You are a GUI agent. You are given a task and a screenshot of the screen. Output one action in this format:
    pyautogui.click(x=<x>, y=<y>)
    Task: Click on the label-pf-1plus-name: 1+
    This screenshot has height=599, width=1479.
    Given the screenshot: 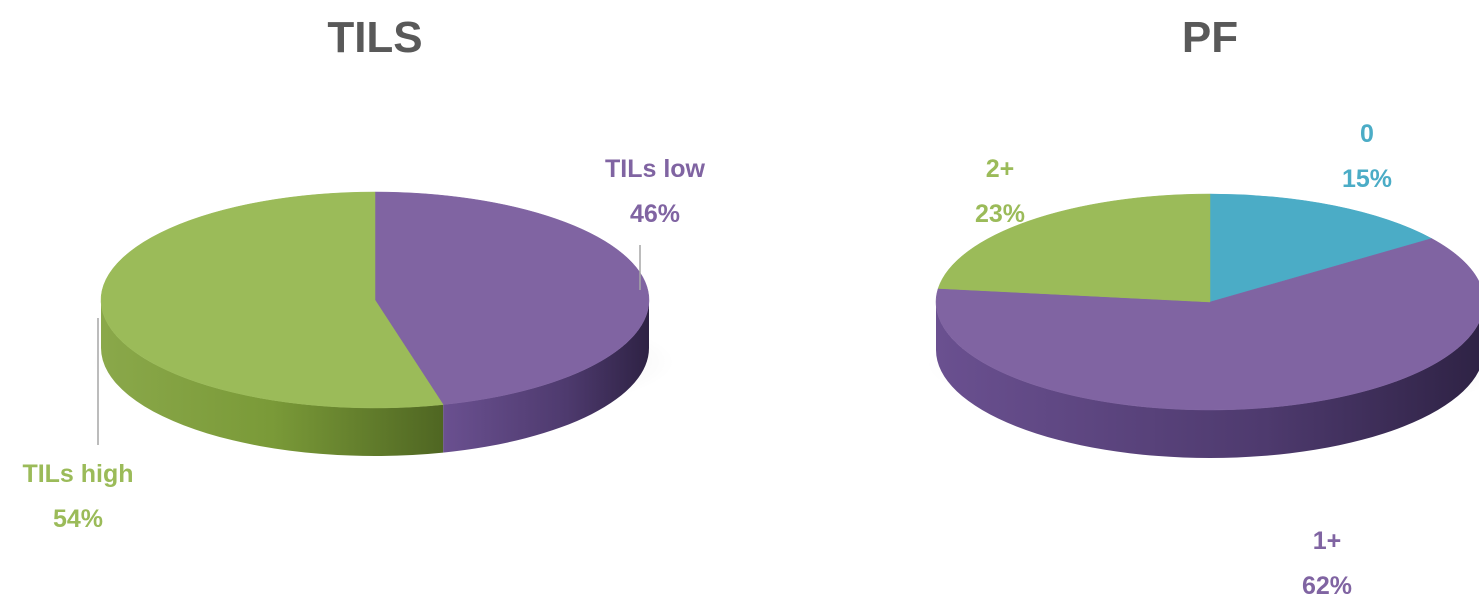 What is the action you would take?
    pyautogui.click(x=1327, y=541)
    